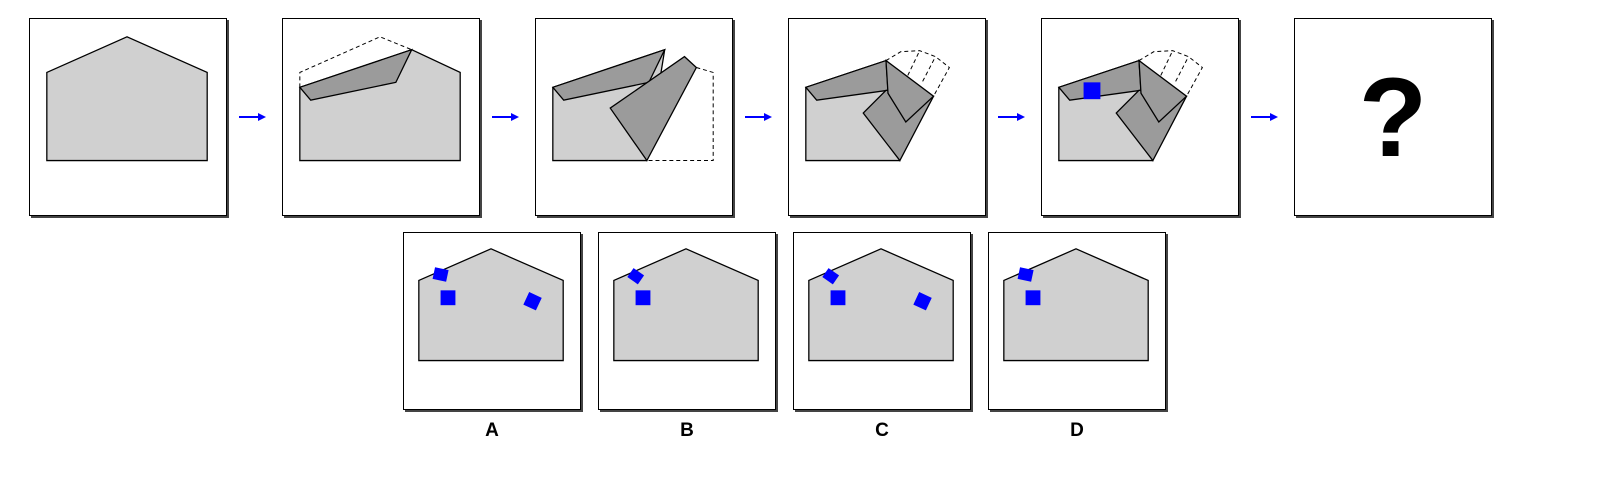 Image resolution: width=1610 pixels, height=490 pixels. What do you see at coordinates (882, 430) in the screenshot?
I see `option-c-label: C` at bounding box center [882, 430].